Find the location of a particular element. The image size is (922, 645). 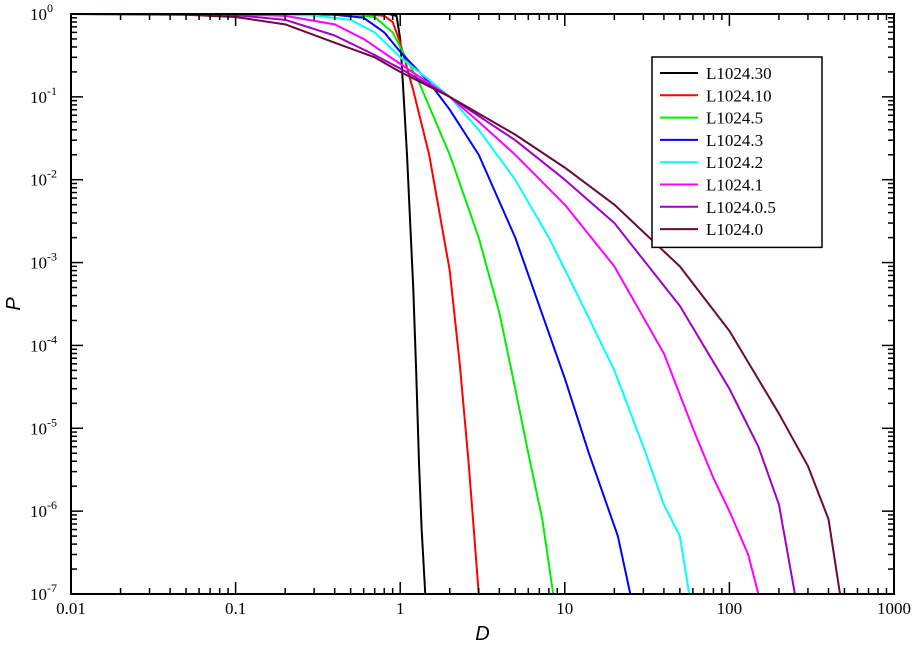

legend-label: L1024.5 is located at coordinates (734, 118).